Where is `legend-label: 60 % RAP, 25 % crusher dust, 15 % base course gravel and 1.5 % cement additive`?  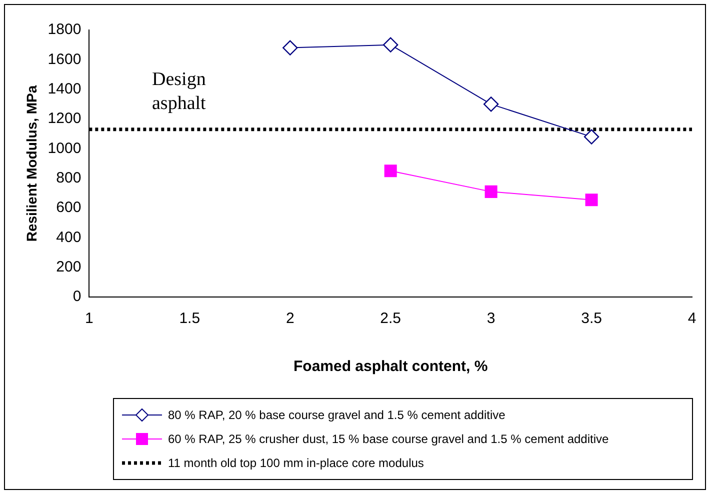
legend-label: 60 % RAP, 25 % crusher dust, 15 % base course gravel and 1.5 % cement additive is located at coordinates (388, 439).